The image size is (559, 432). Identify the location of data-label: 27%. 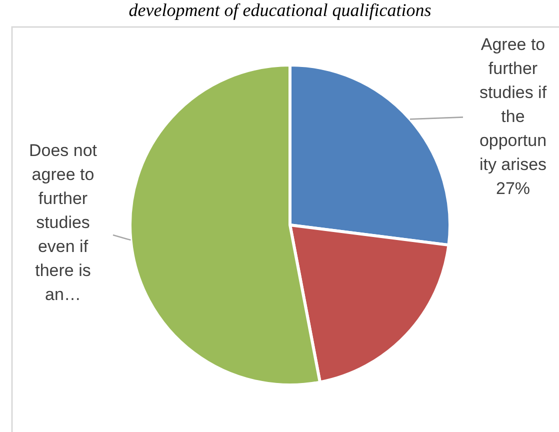
(513, 188).